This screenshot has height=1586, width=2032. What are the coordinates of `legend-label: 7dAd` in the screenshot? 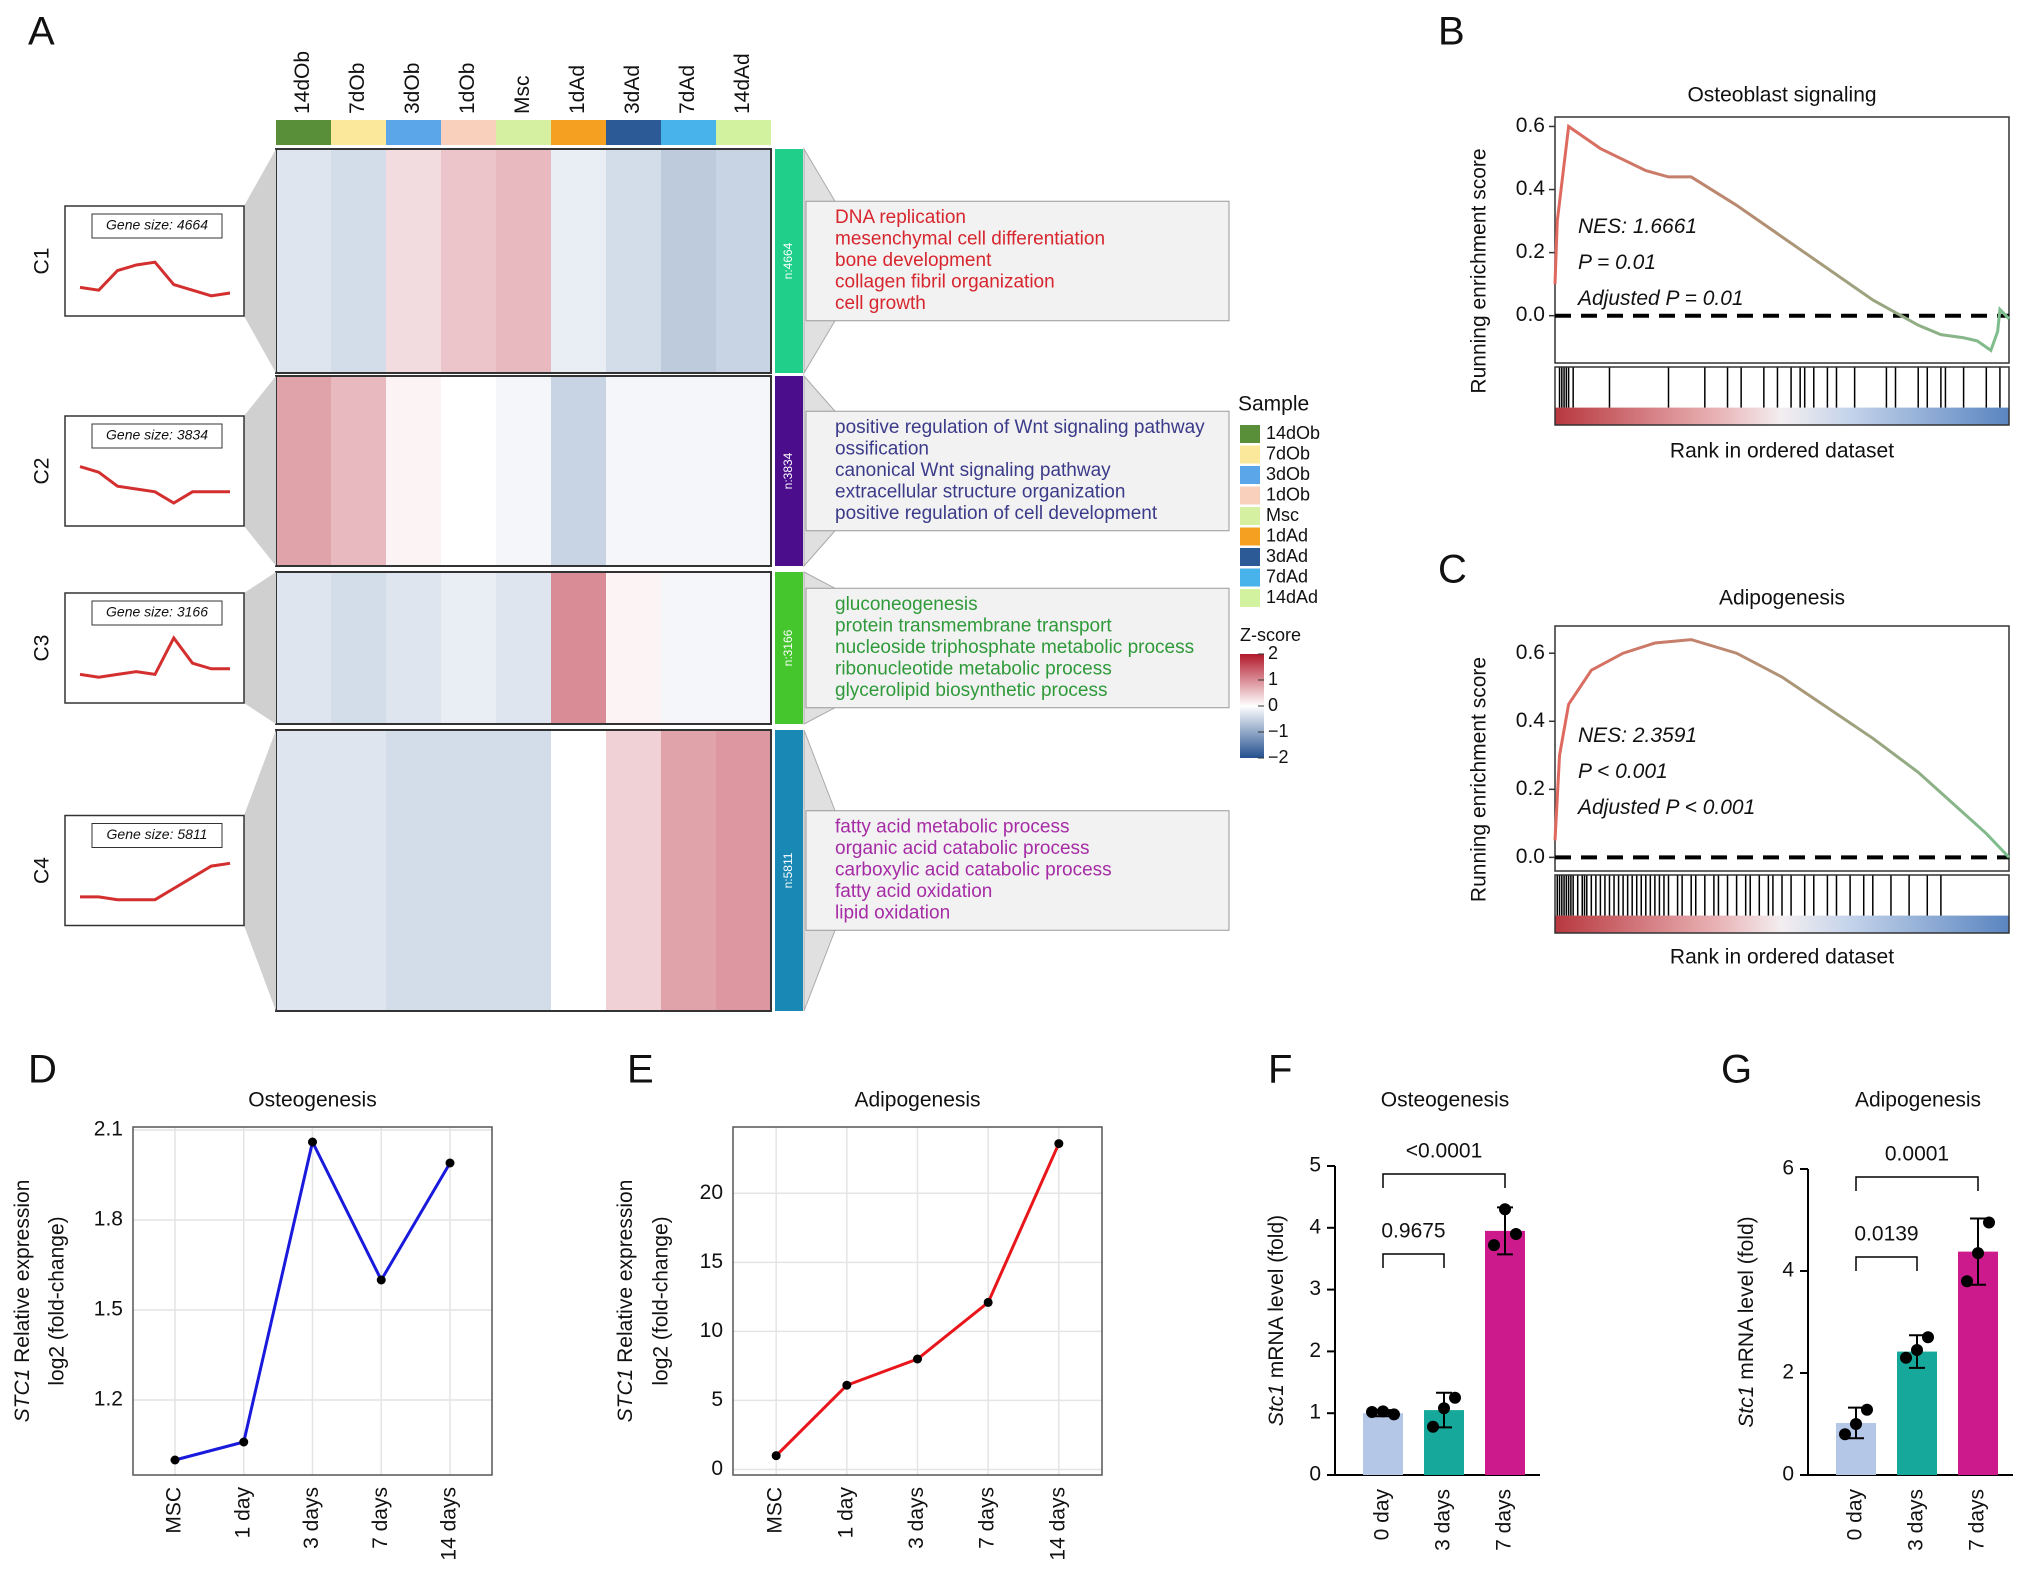 It's located at (1287, 576).